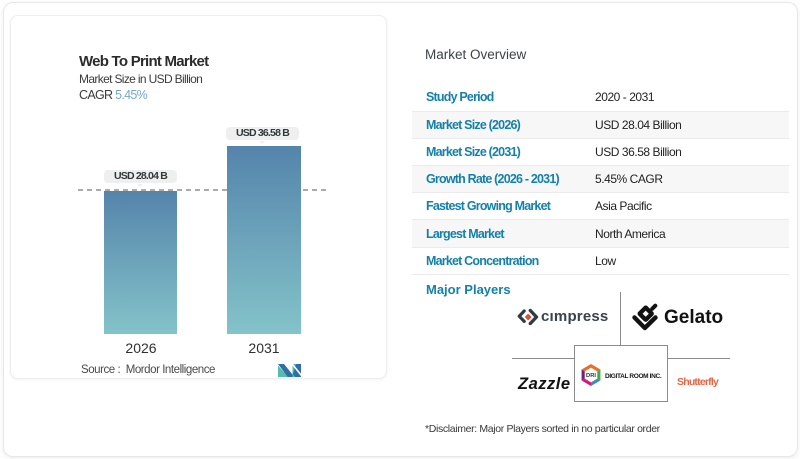 The width and height of the screenshot is (800, 459). Describe the element at coordinates (591, 376) in the screenshot. I see `svg-text: DRI` at that location.